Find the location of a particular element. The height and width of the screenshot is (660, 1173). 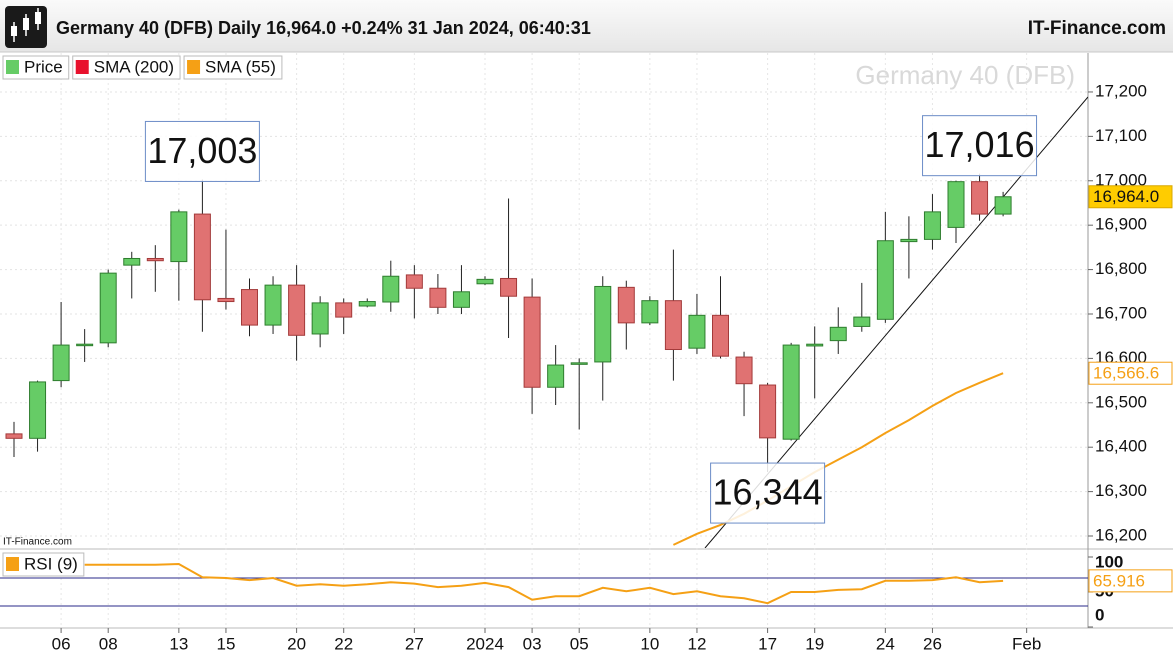

rsi-plot is located at coordinates (544, 584).